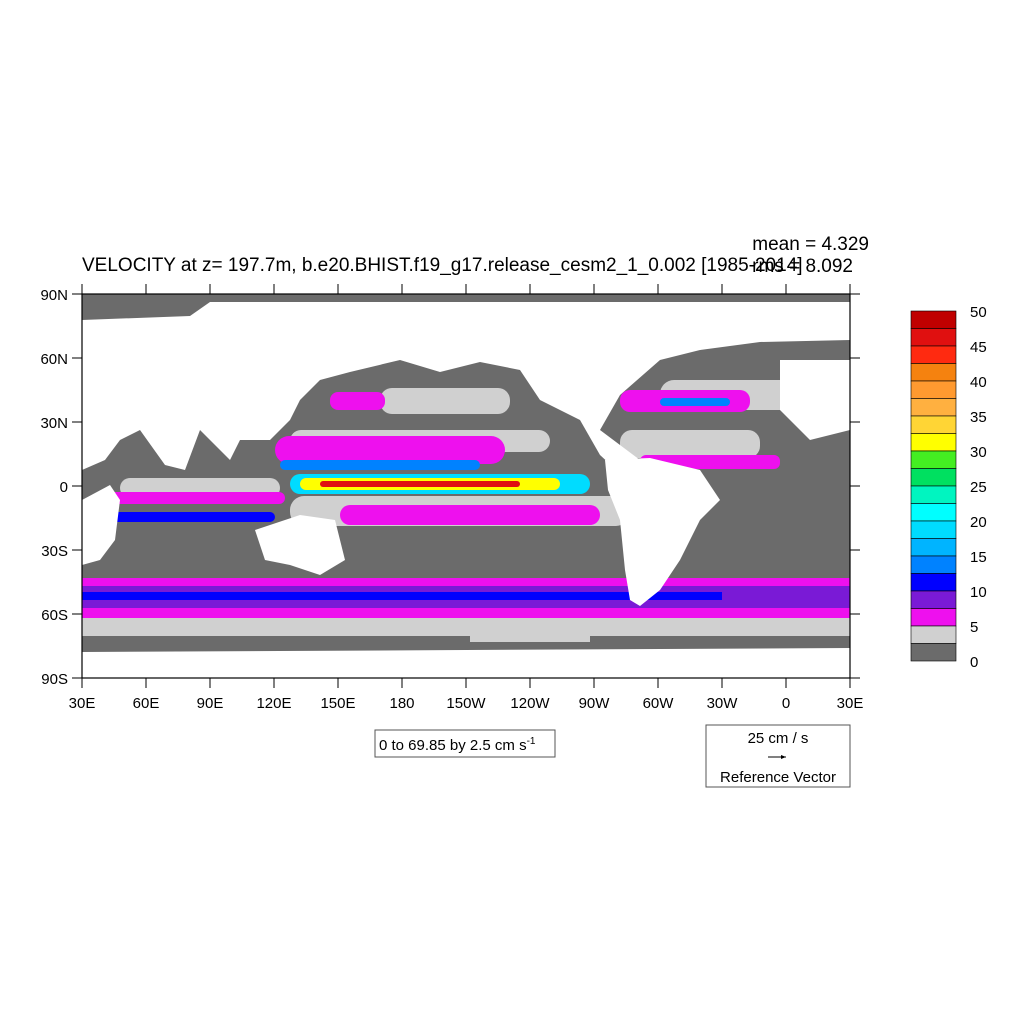 This screenshot has height=1024, width=1024. What do you see at coordinates (187, 517) in the screenshot?
I see `indian-blue-band` at bounding box center [187, 517].